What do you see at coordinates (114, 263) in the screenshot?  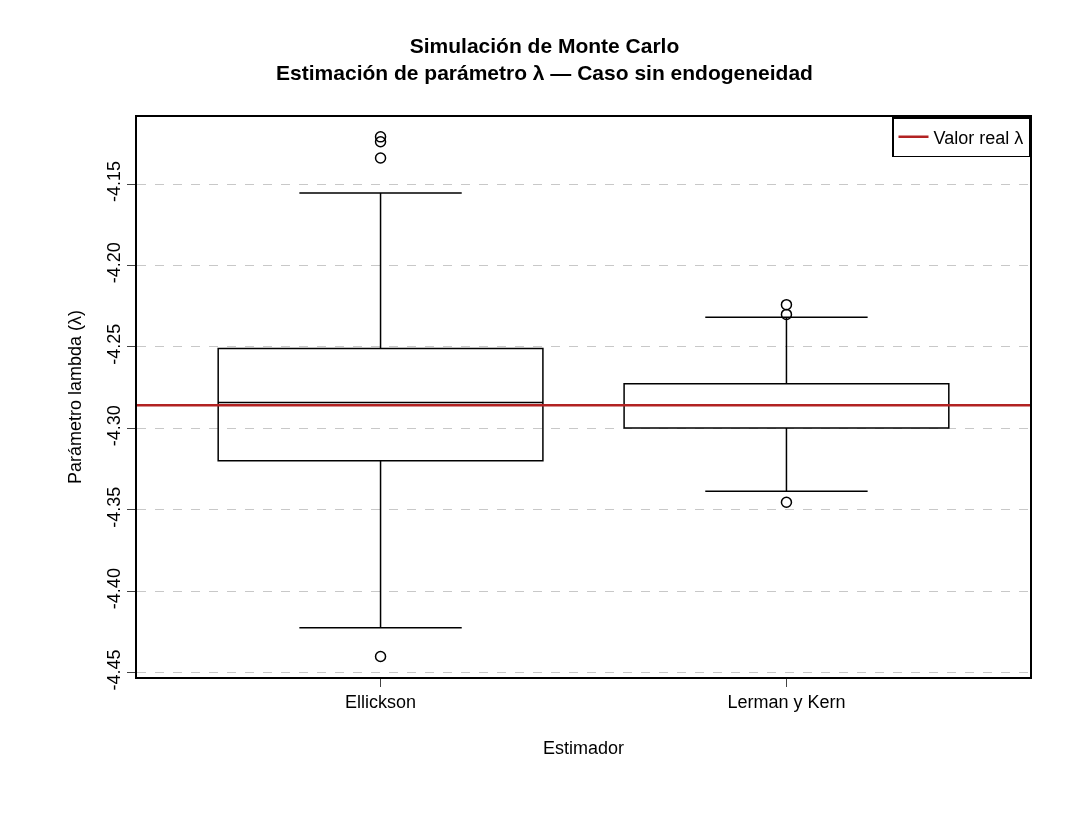 I see `y-tick-label: -4.20` at bounding box center [114, 263].